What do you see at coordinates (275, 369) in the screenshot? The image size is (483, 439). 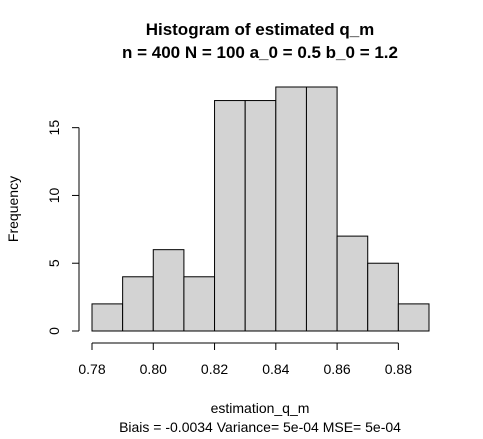 I see `x-tick-label: 0.84` at bounding box center [275, 369].